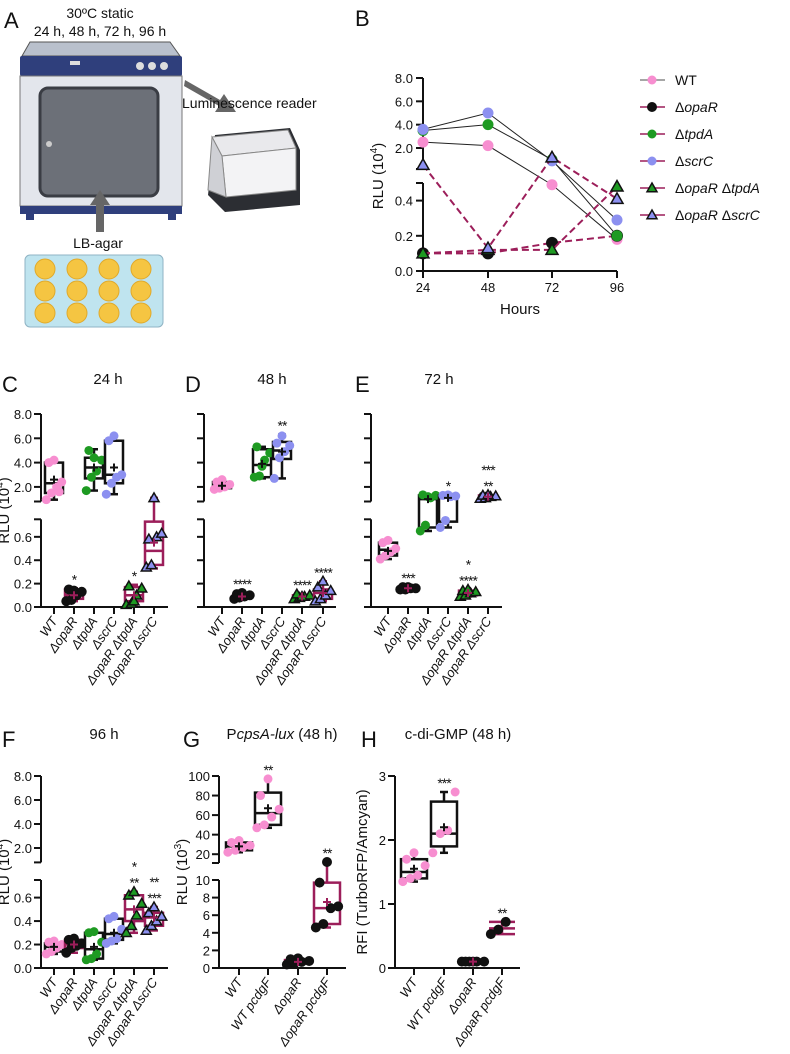 The width and height of the screenshot is (790, 1054). What do you see at coordinates (238, 918) in the screenshot?
I see `group-wt: WT` at bounding box center [238, 918].